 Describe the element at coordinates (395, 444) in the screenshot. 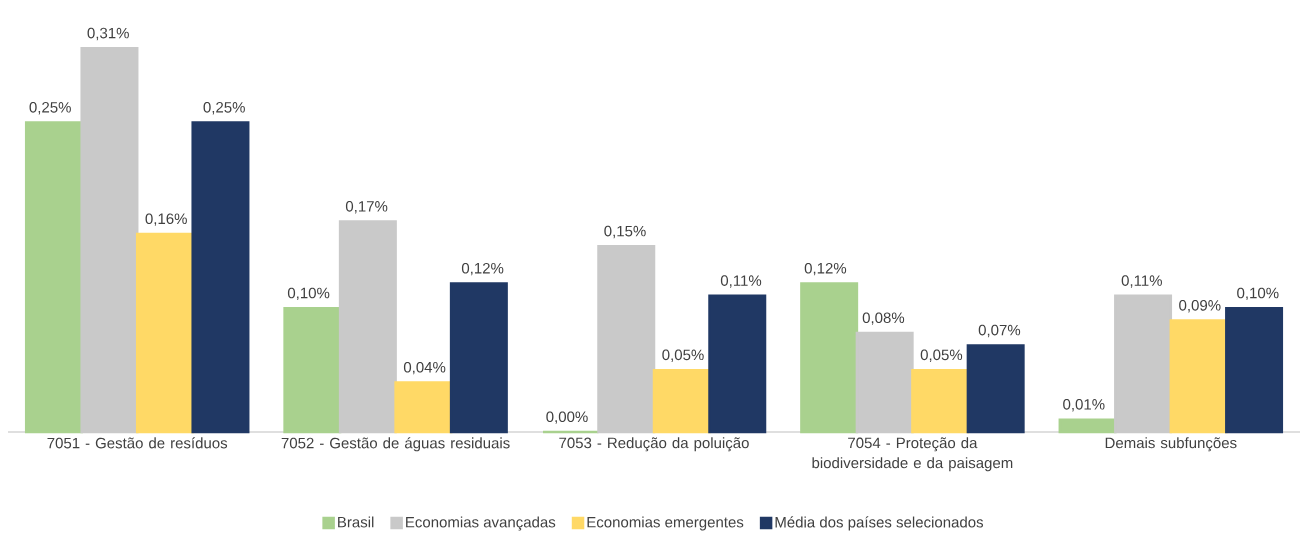

I see `x-tick-label: 7052 - Gestão de águas residuais` at that location.